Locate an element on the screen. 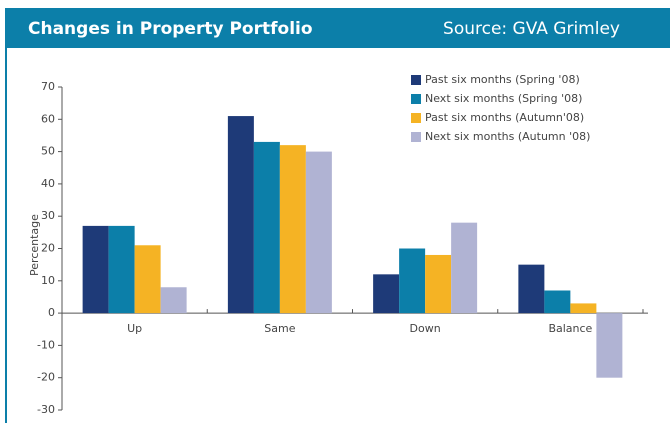 The image size is (670, 423). y-tick-label: 10 is located at coordinates (48, 280).